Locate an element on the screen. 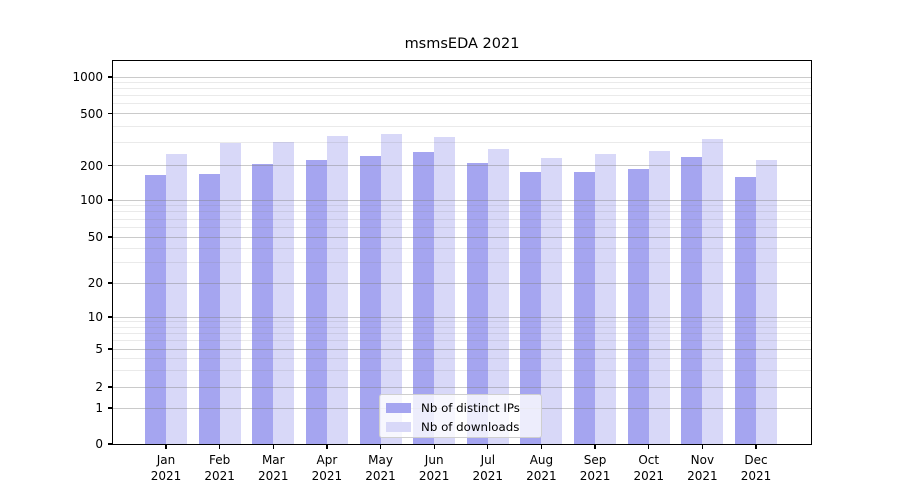  x-axis-tick-label: Dec 2021 is located at coordinates (756, 468).